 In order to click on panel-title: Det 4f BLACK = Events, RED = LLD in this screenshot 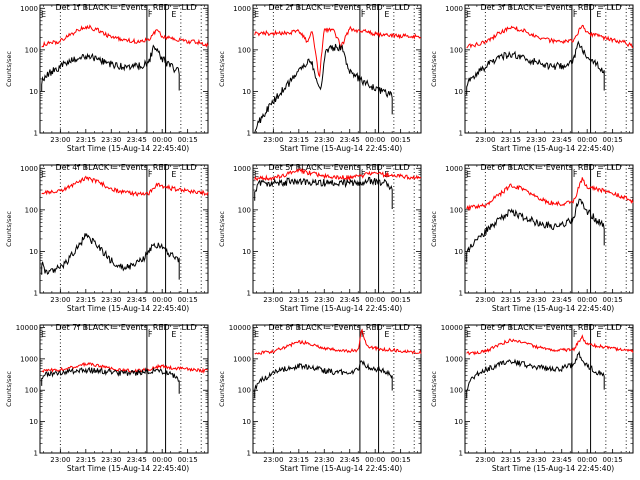, I will do `click(125, 167)`.